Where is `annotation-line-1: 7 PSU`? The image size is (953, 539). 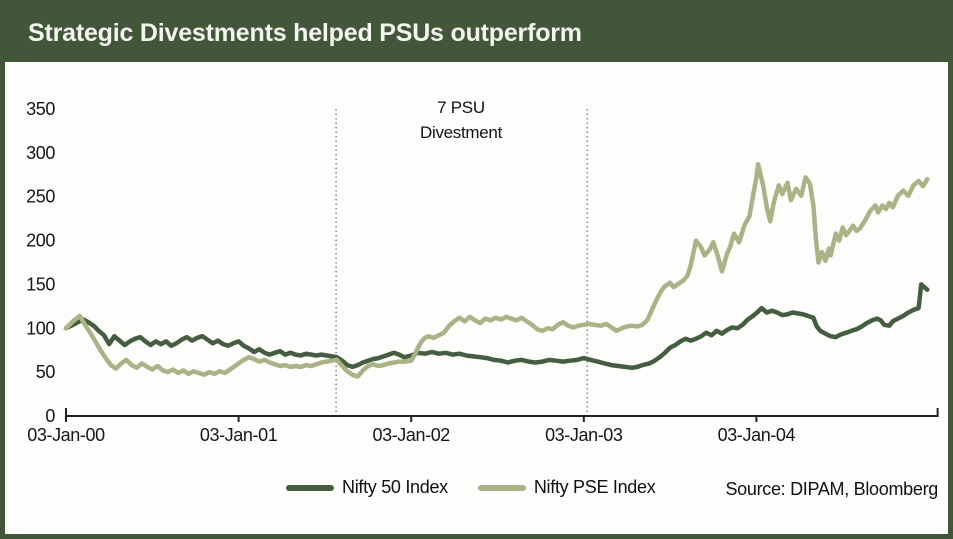
annotation-line-1: 7 PSU is located at coordinates (461, 107).